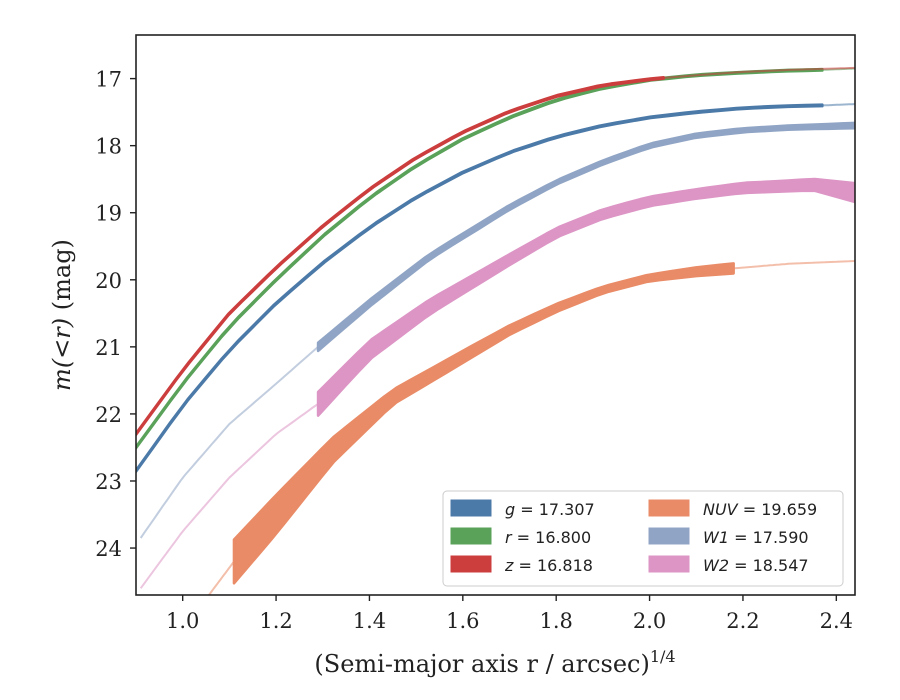 The image size is (900, 700). I want to click on y-axis-ticks: 17 18 19 20 21 22 23 24, so click(115, 314).